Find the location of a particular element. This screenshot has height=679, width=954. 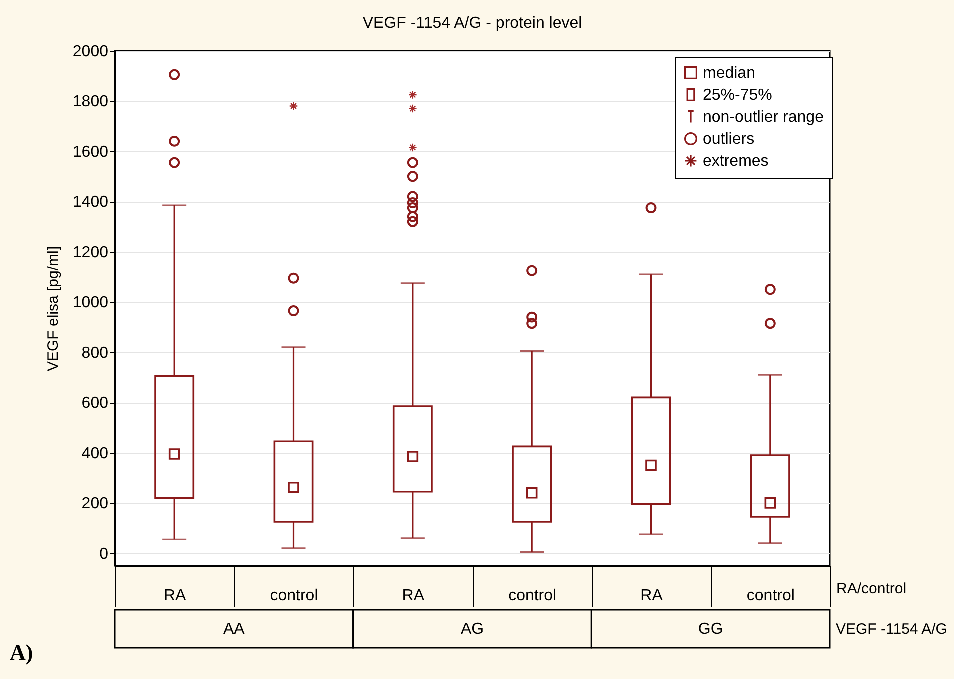

annotation: median is located at coordinates (729, 73).